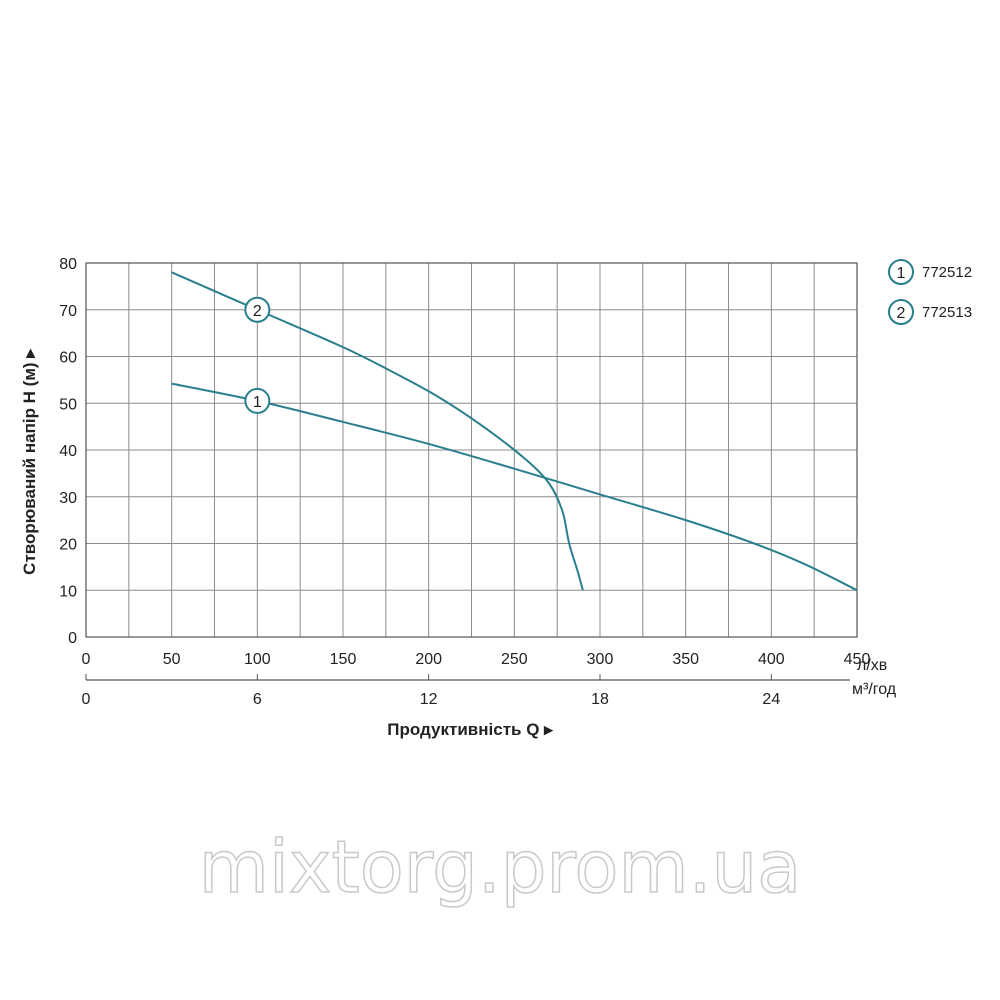  Describe the element at coordinates (257, 699) in the screenshot. I see `x2-tick-label: 6` at that location.